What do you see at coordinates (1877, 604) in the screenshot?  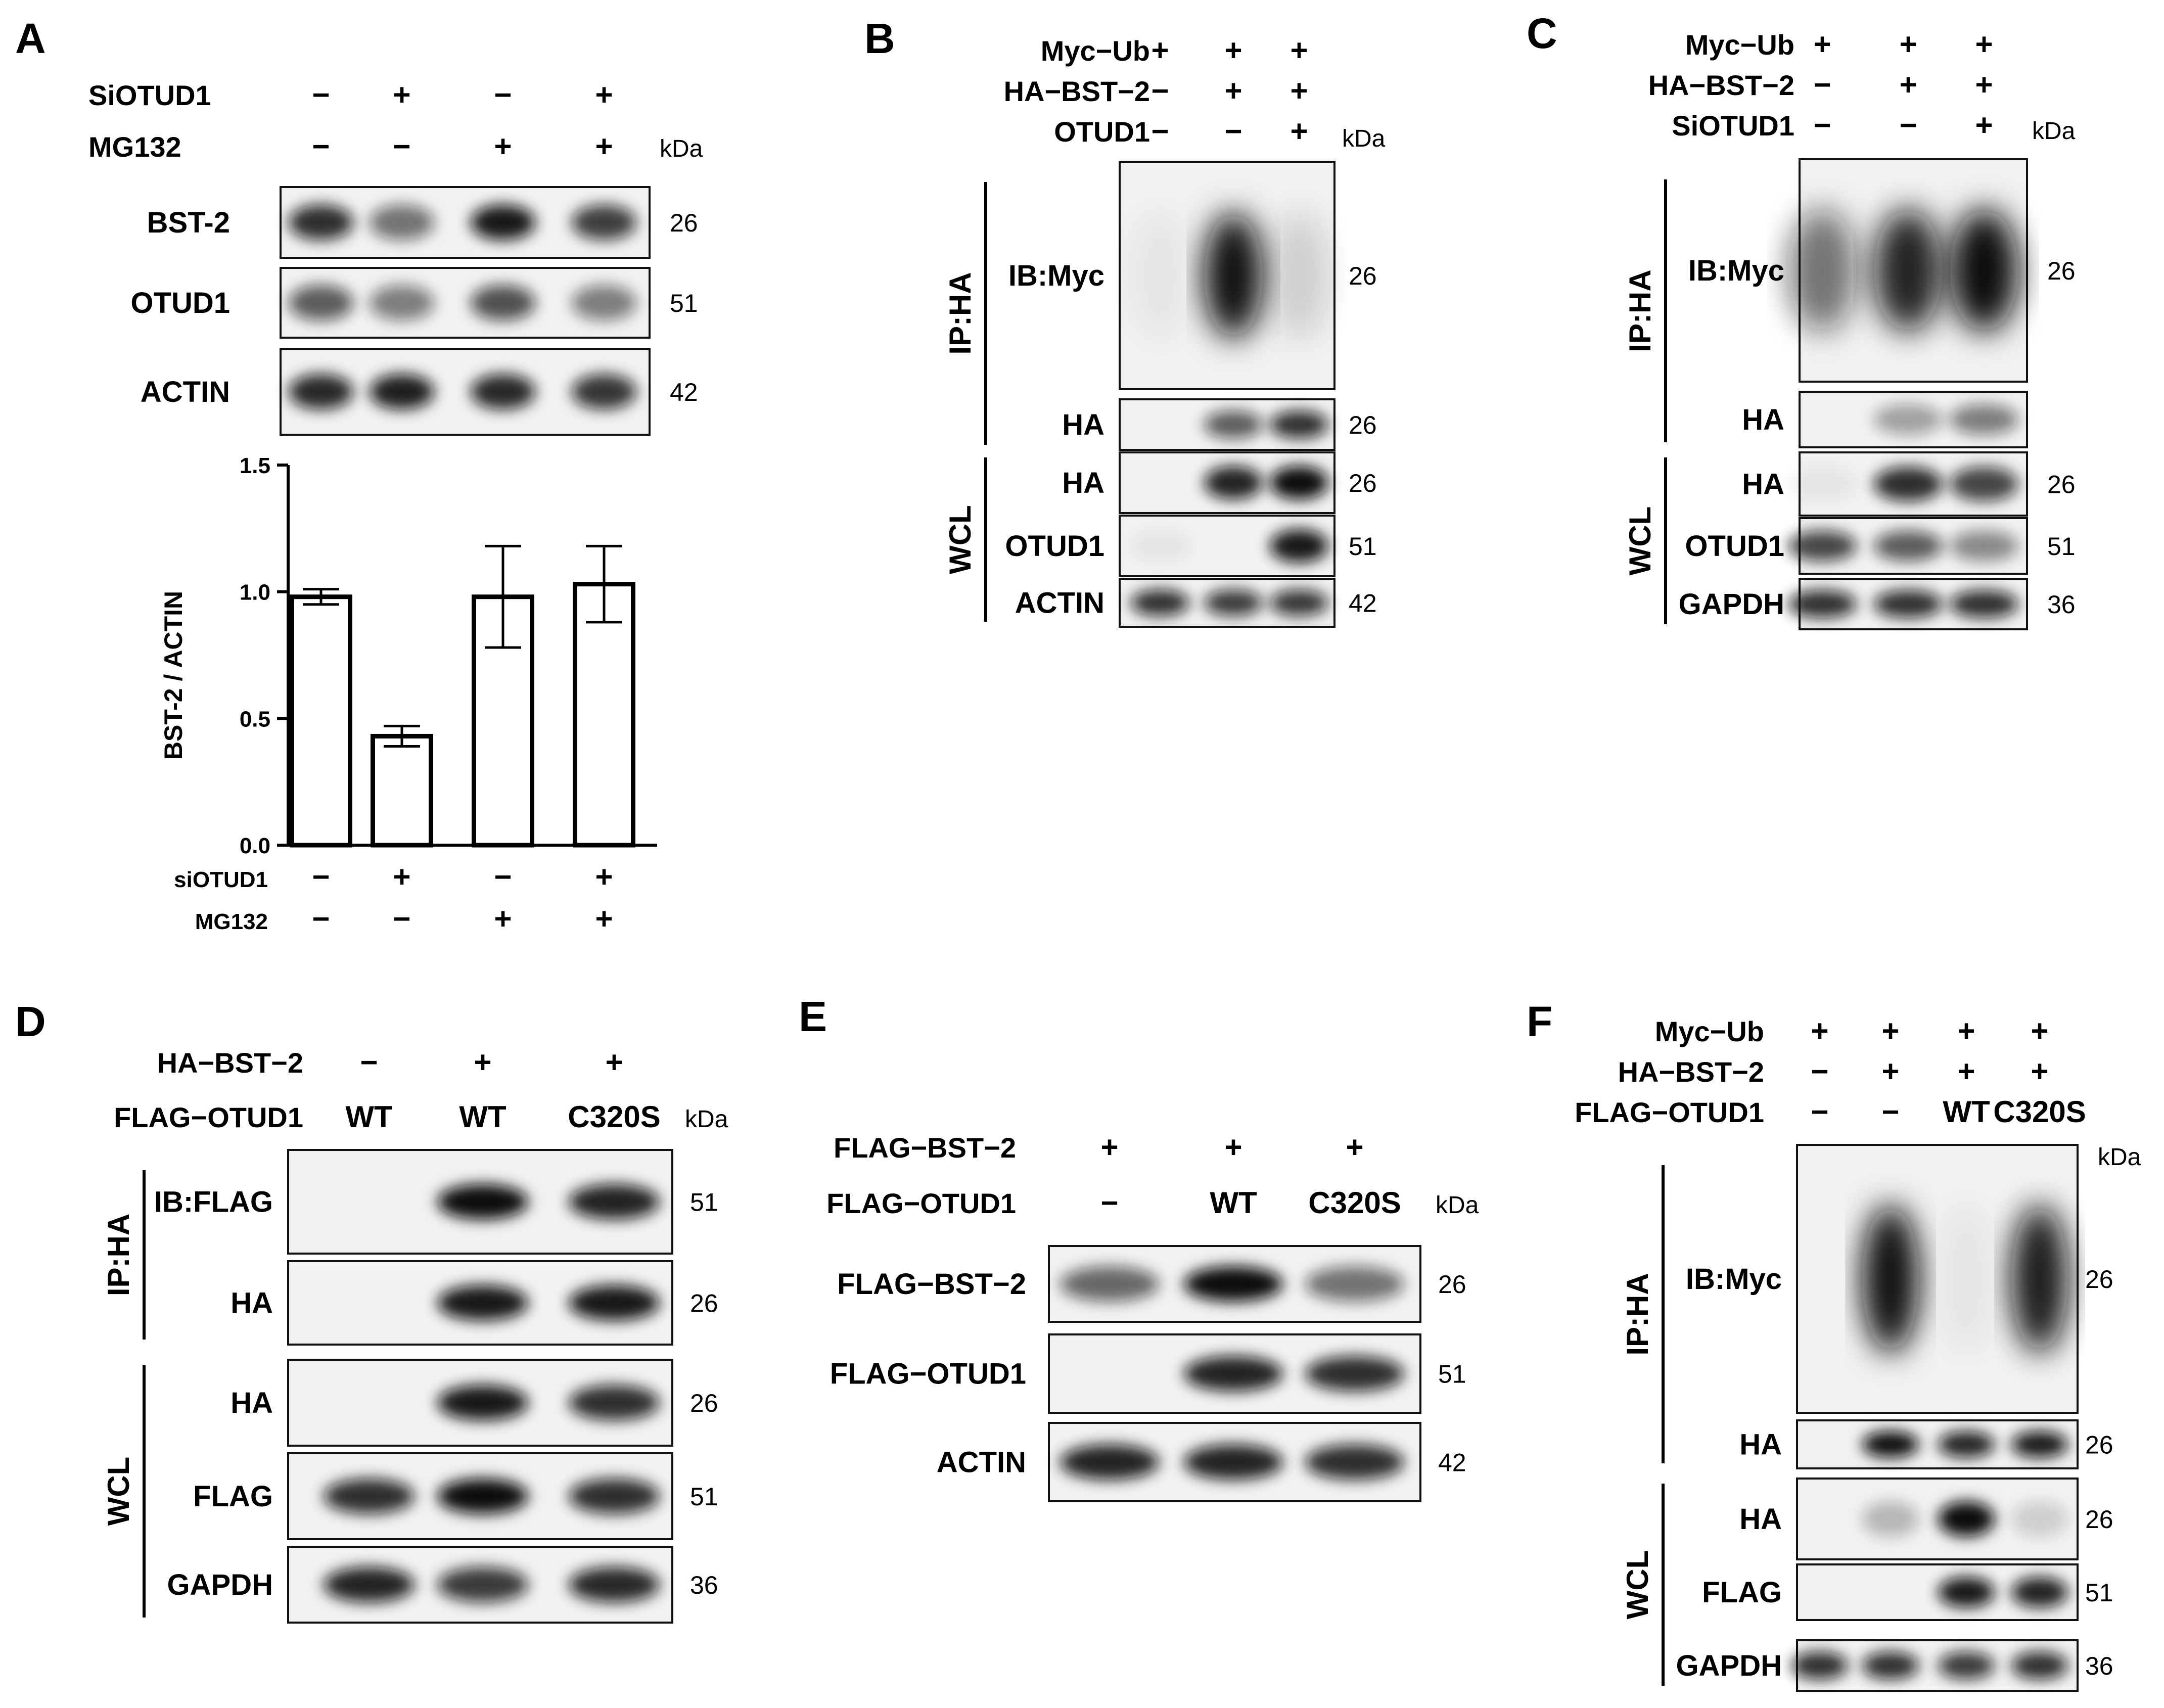 I see `blot-C-5: GAPDH 36` at bounding box center [1877, 604].